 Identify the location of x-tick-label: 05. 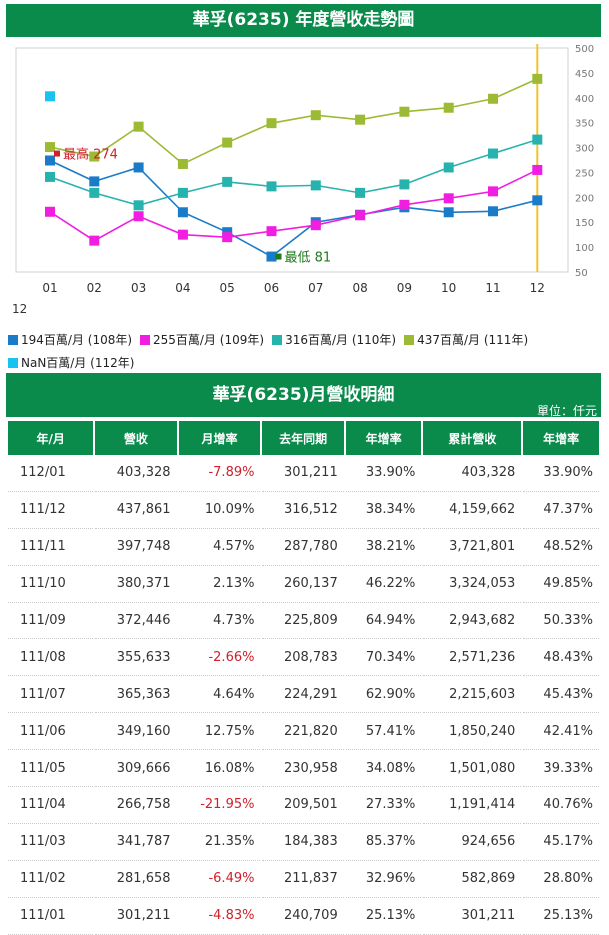
(227, 288).